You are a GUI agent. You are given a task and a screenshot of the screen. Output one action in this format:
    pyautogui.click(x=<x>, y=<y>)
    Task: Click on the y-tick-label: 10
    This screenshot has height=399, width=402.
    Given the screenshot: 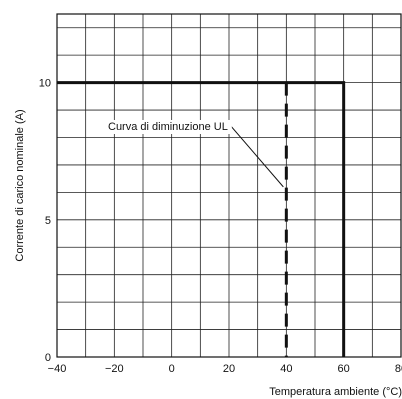 What is the action you would take?
    pyautogui.click(x=45, y=84)
    